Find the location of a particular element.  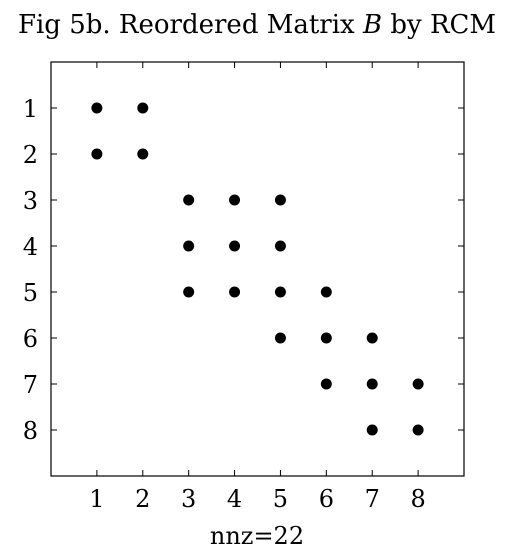

y-tick-label: 7 is located at coordinates (30, 385).